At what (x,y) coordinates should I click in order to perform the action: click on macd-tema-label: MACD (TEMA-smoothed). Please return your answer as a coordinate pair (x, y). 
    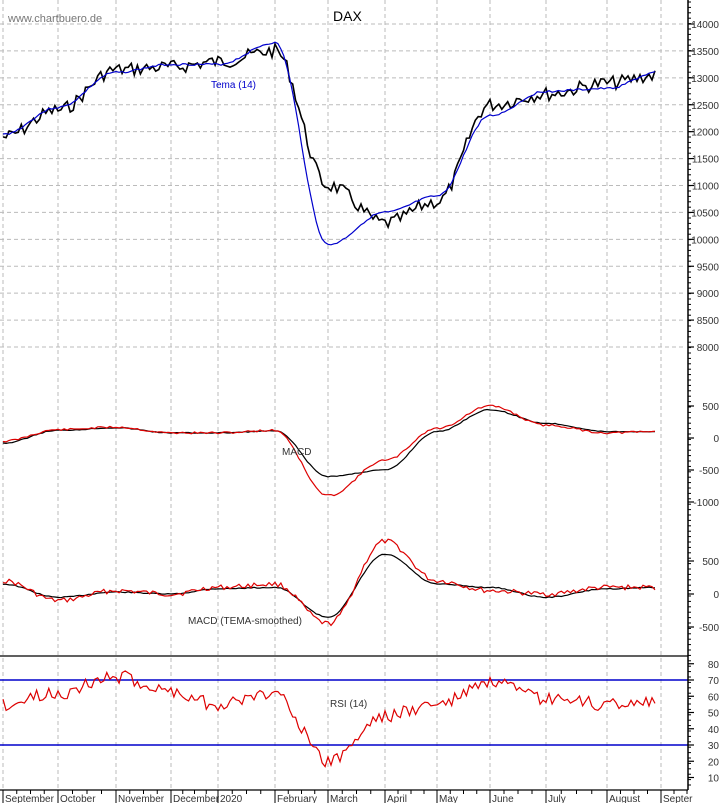
    Looking at the image, I should click on (245, 621).